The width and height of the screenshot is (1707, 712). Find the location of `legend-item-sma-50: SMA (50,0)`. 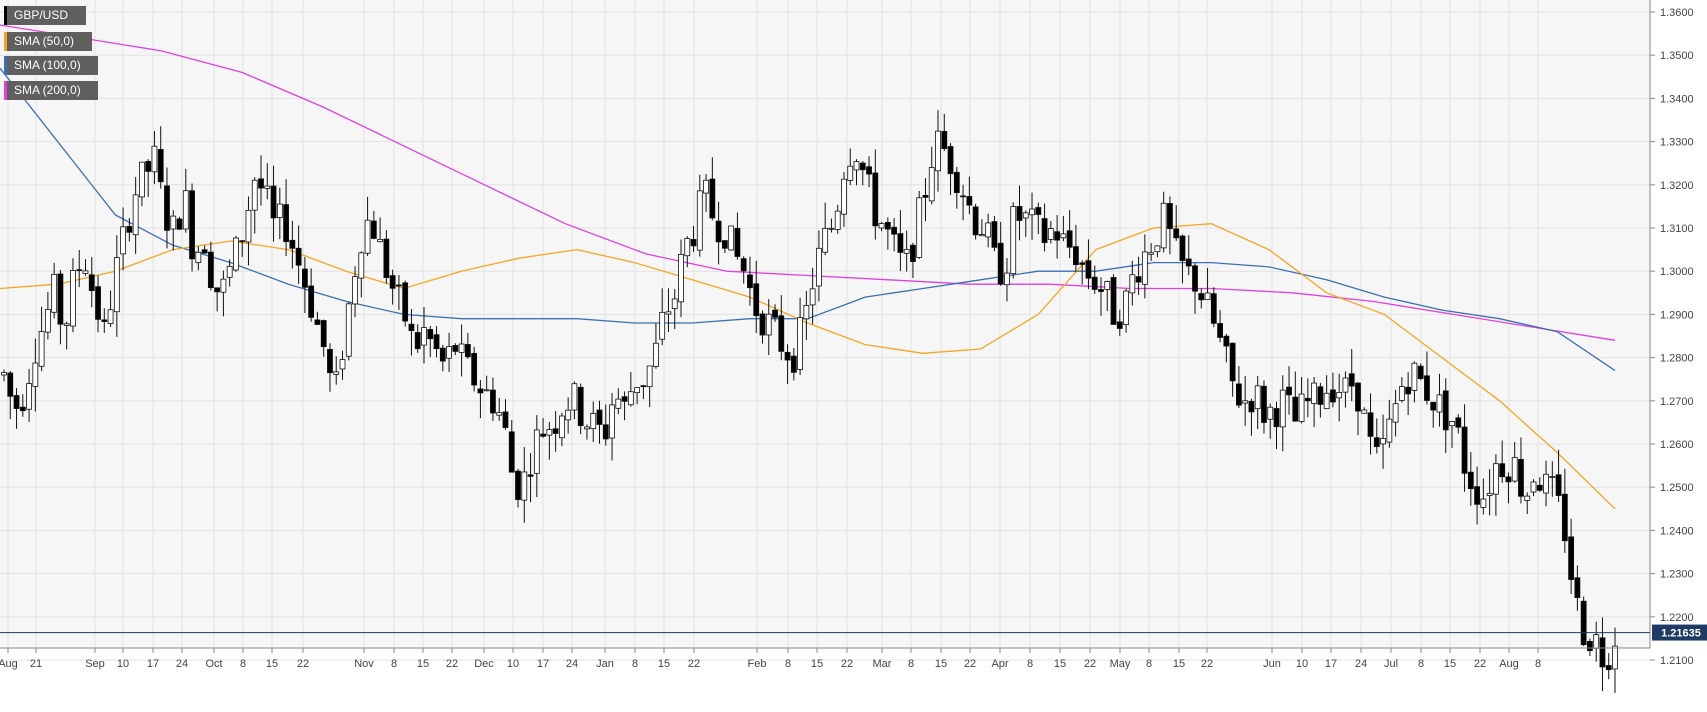

legend-item-sma-50: SMA (50,0) is located at coordinates (48, 41).